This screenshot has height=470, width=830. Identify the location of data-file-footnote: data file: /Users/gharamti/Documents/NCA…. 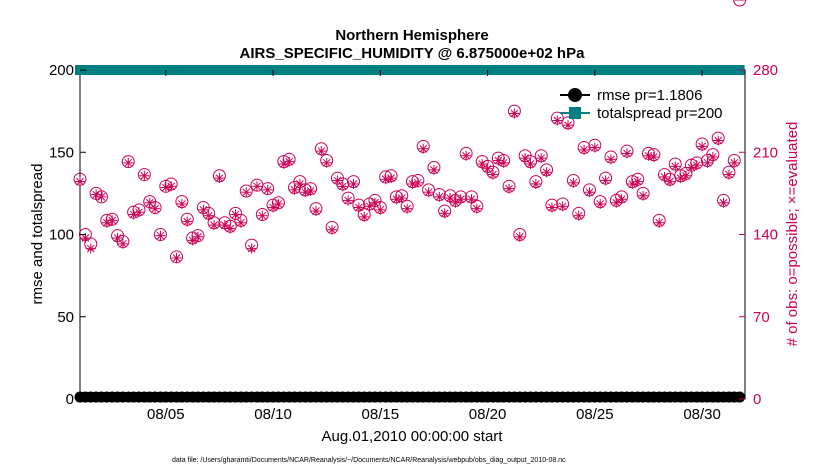
(369, 460).